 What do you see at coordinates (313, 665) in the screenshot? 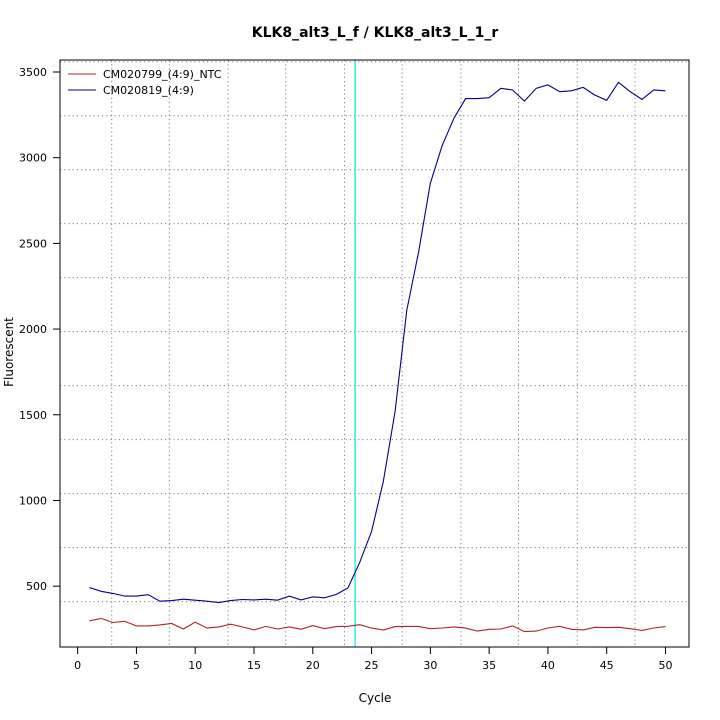
I see `x-tick-label: 20` at bounding box center [313, 665].